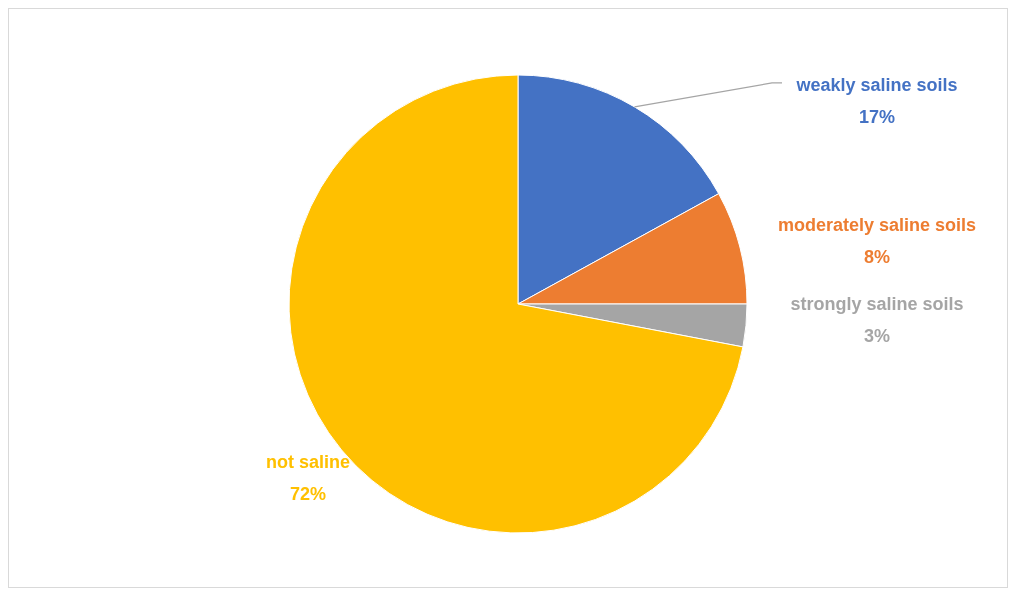 The width and height of the screenshot is (1014, 595). Describe the element at coordinates (877, 303) in the screenshot. I see `slice-label: strongly saline soils` at that location.